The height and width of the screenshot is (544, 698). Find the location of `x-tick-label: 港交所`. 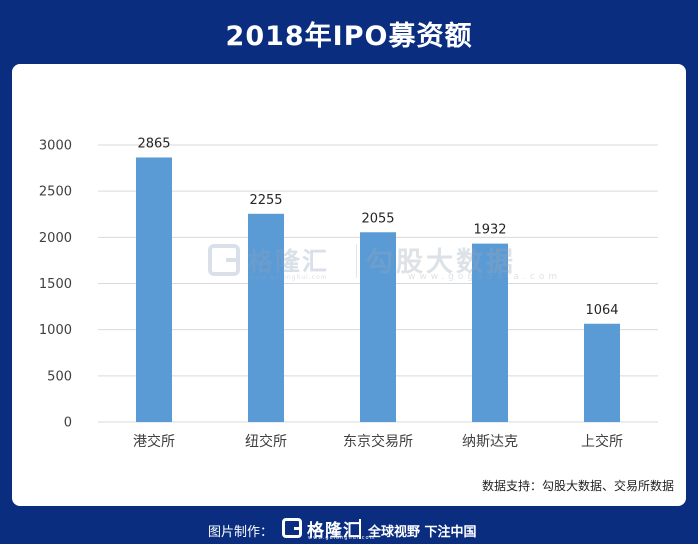

x-tick-label: 港交所 is located at coordinates (154, 441).